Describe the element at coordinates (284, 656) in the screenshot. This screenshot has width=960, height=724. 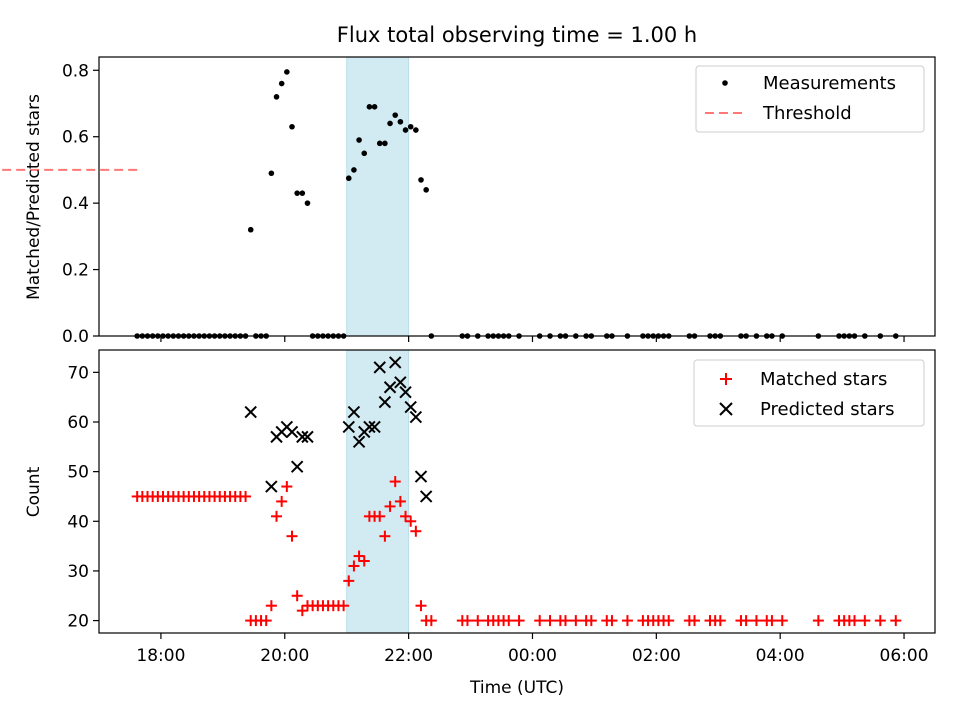
I see `xtick-label: 20:00` at that location.